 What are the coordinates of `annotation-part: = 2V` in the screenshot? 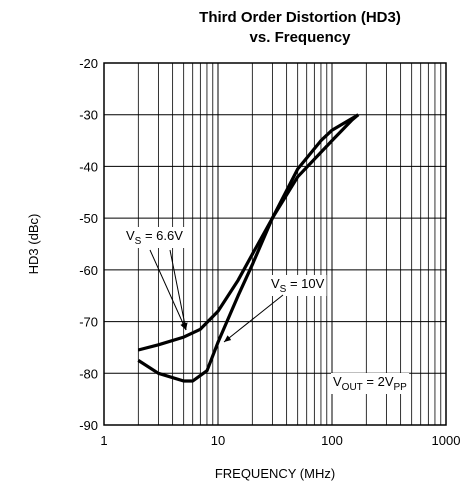 It's located at (378, 381).